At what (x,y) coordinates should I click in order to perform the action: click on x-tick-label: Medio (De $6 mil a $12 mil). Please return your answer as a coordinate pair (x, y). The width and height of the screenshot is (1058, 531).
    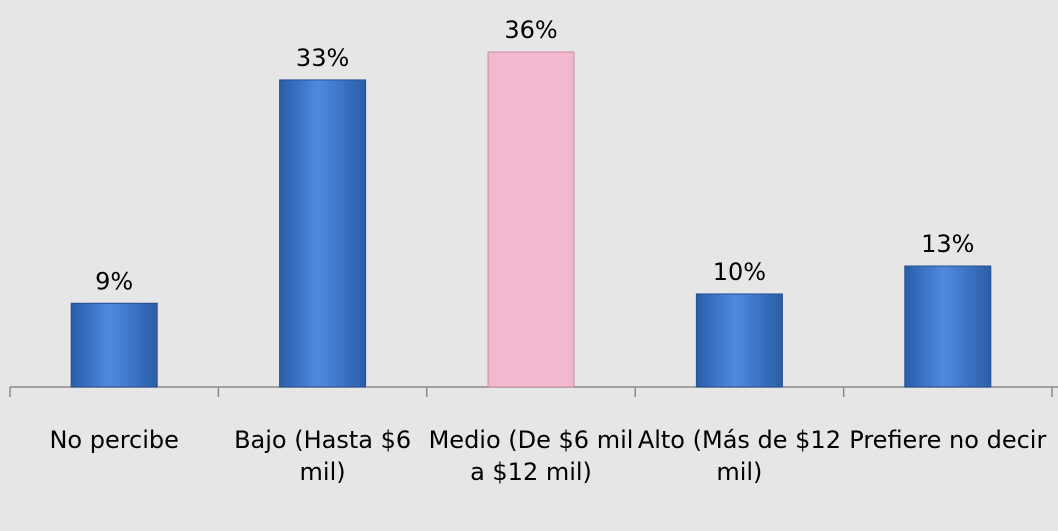
    Looking at the image, I should click on (531, 456).